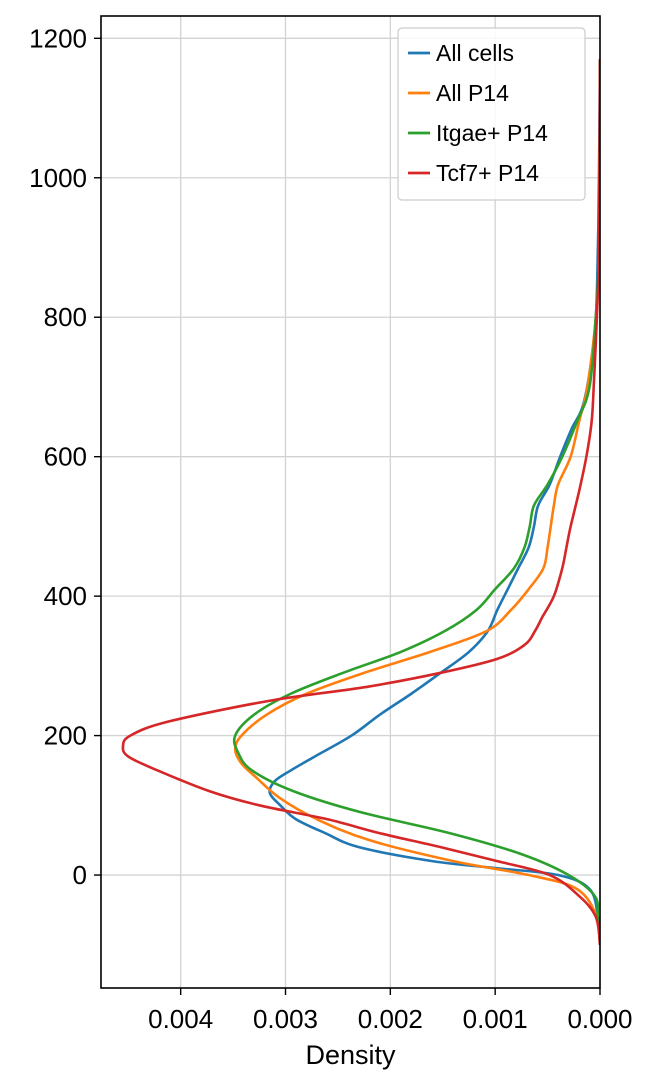 Image resolution: width=654 pixels, height=1087 pixels. I want to click on y-tick-label: 800, so click(65, 317).